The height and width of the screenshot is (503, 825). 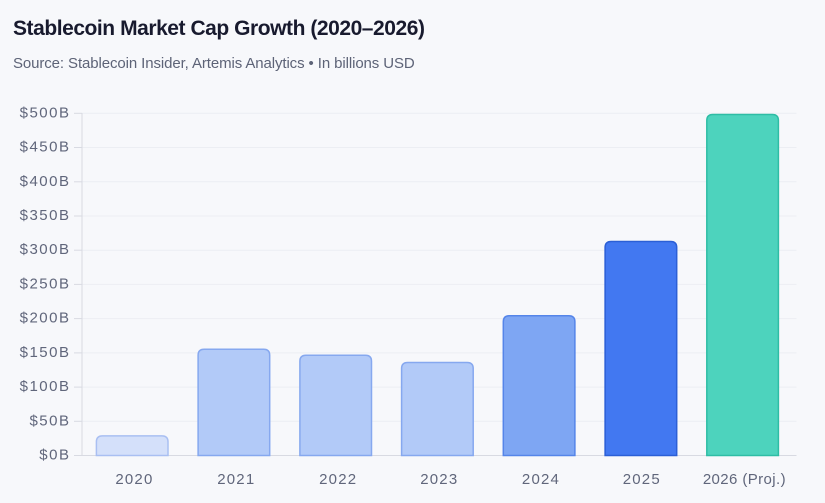 I want to click on svg-text: $500B, so click(x=45, y=112).